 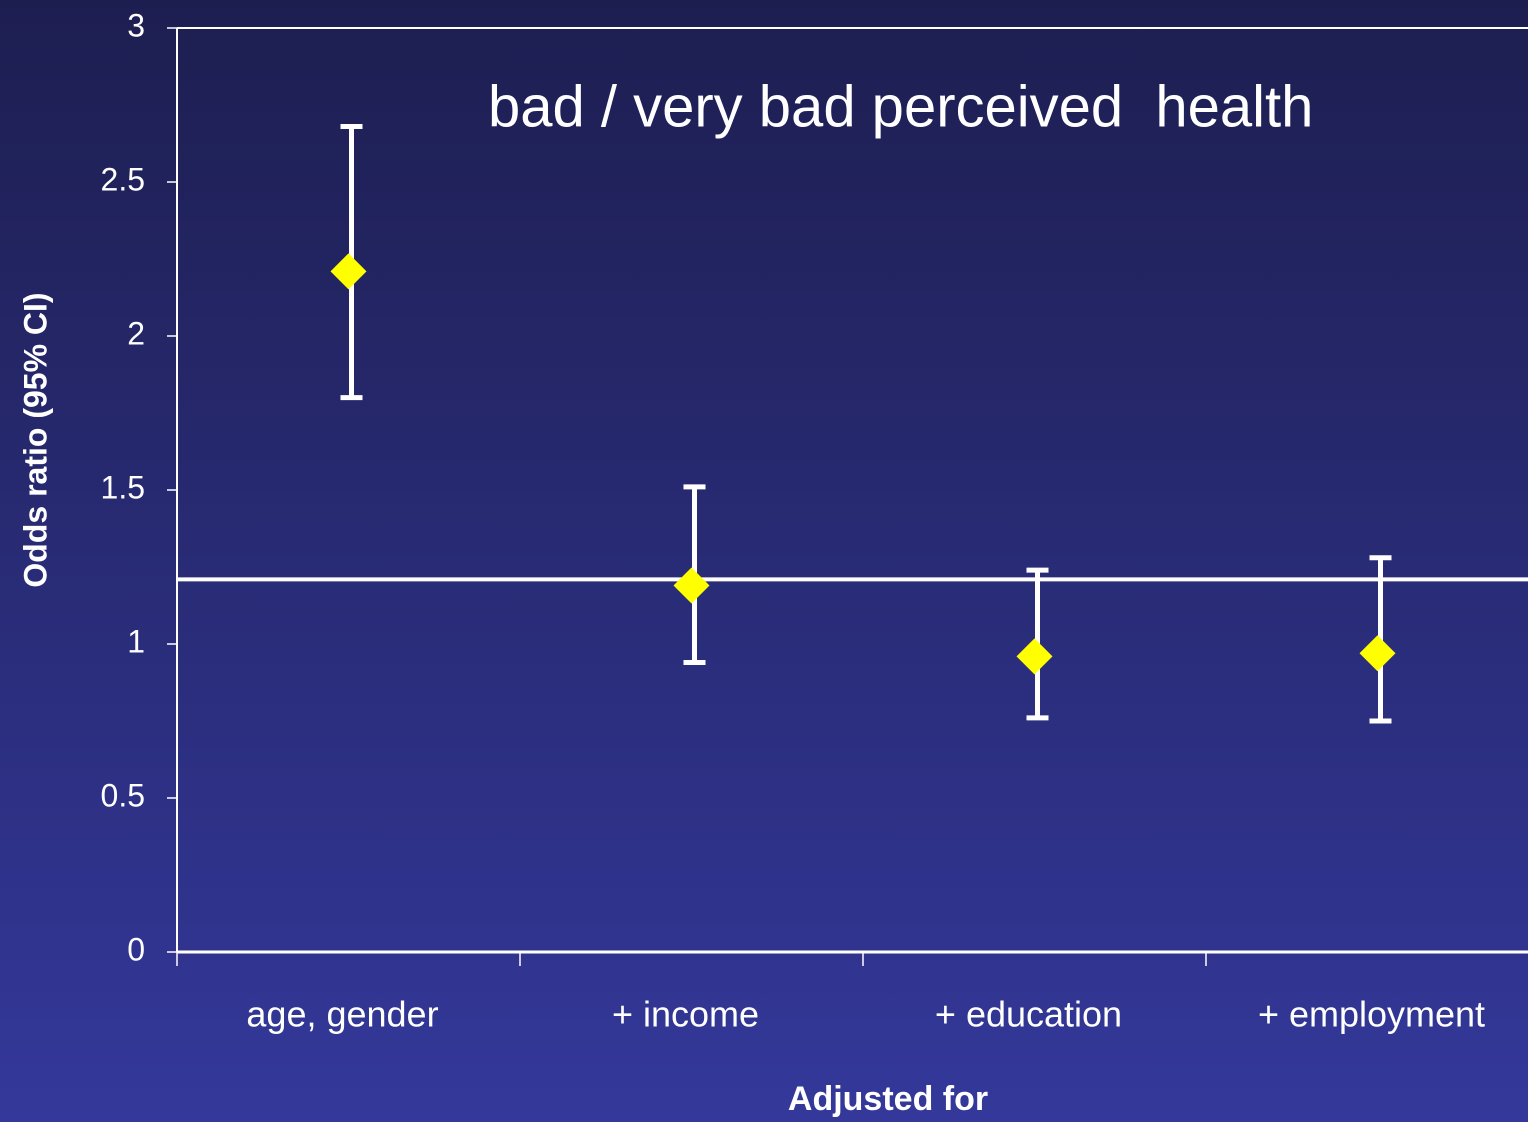 What do you see at coordinates (888, 1099) in the screenshot?
I see `x-axis-title: Adjusted for` at bounding box center [888, 1099].